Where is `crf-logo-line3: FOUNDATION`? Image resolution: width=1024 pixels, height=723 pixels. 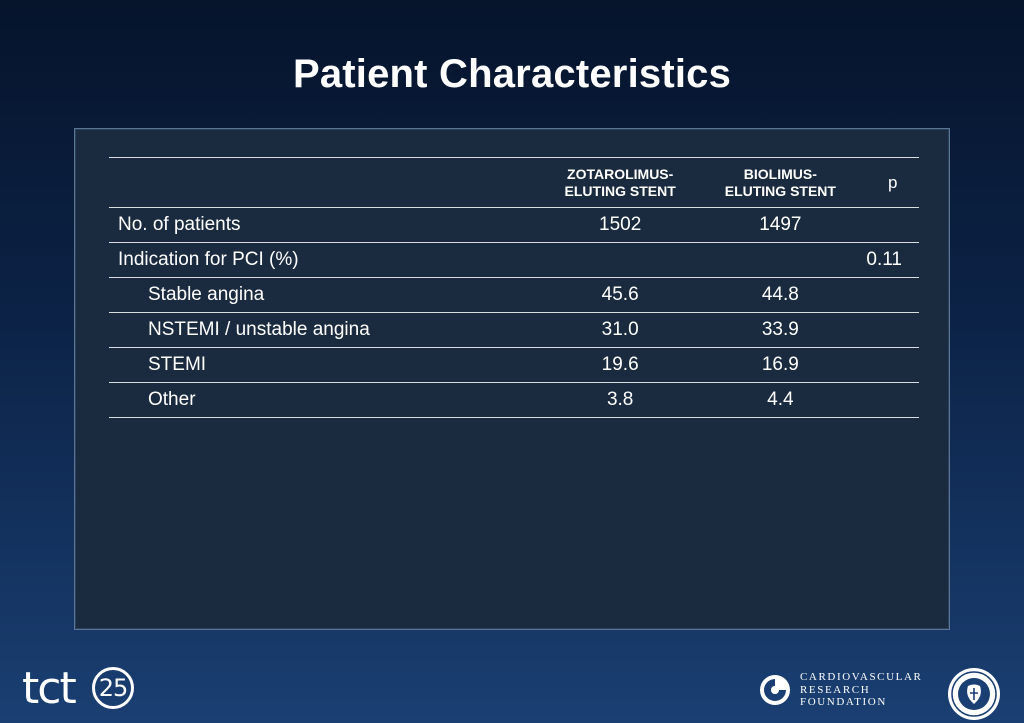 crf-logo-line3: FOUNDATION is located at coordinates (843, 702).